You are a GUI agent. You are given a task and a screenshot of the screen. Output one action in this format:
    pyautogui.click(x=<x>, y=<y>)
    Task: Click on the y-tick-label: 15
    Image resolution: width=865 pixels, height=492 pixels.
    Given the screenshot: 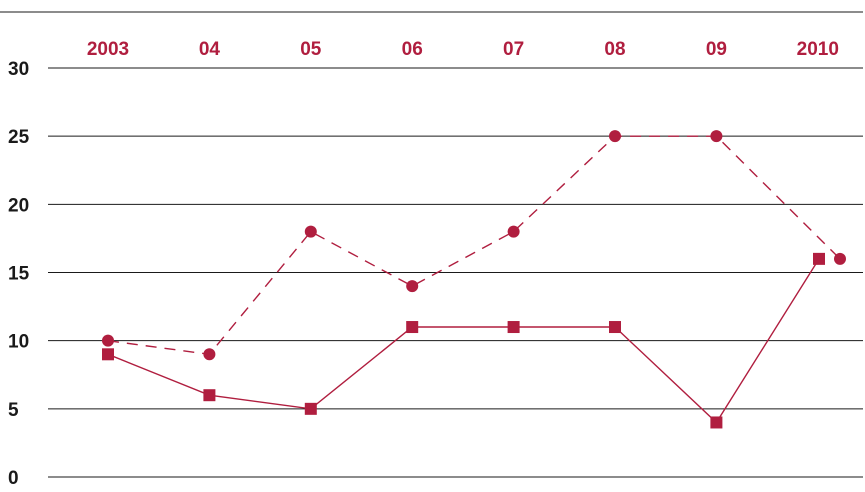 What is the action you would take?
    pyautogui.click(x=19, y=274)
    